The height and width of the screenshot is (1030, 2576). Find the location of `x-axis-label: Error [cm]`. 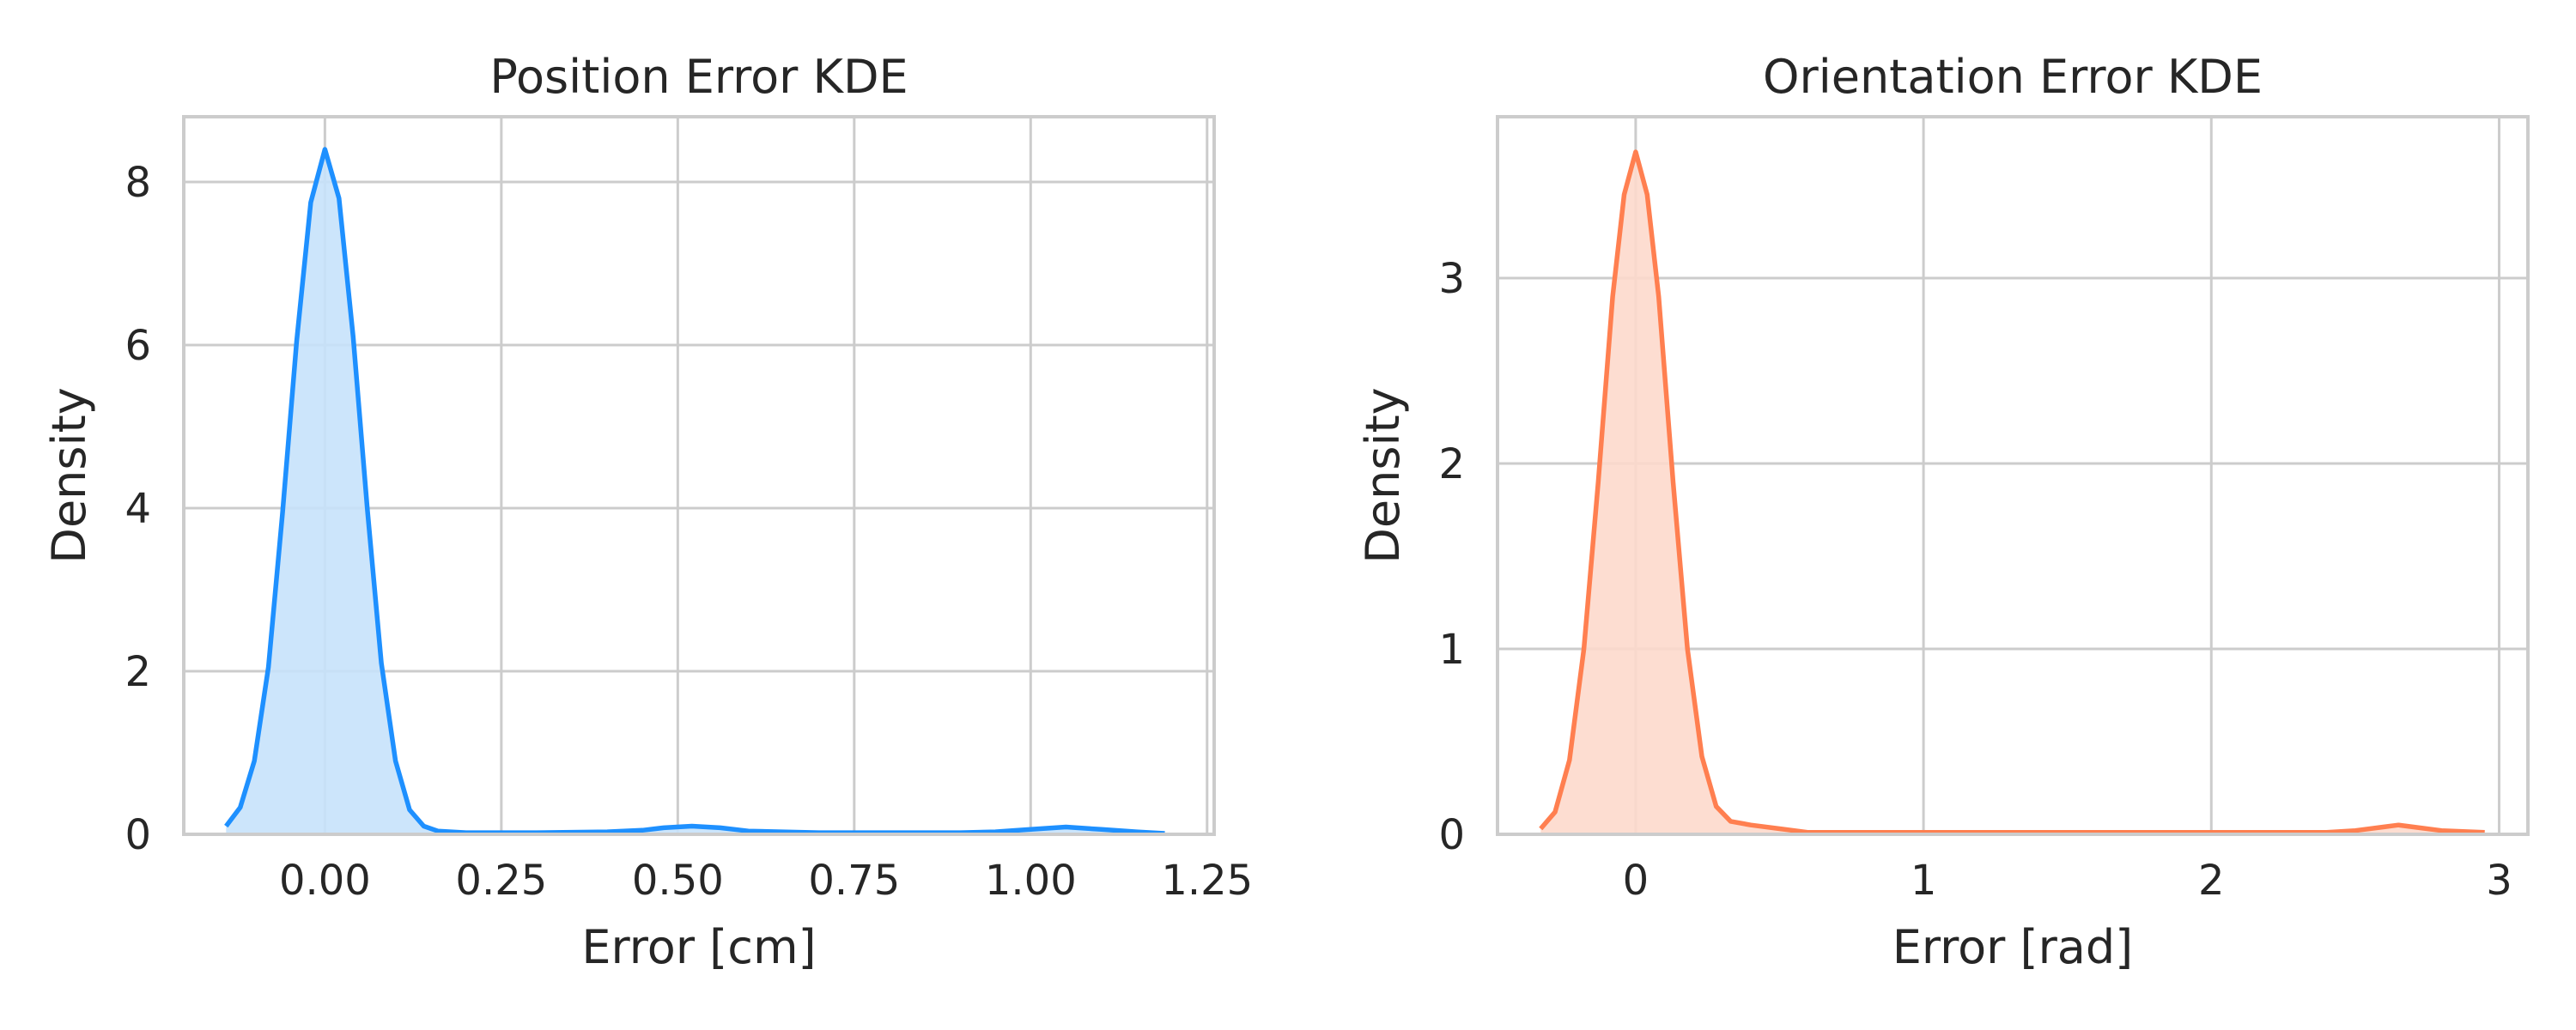

x-axis-label: Error [cm] is located at coordinates (698, 947).